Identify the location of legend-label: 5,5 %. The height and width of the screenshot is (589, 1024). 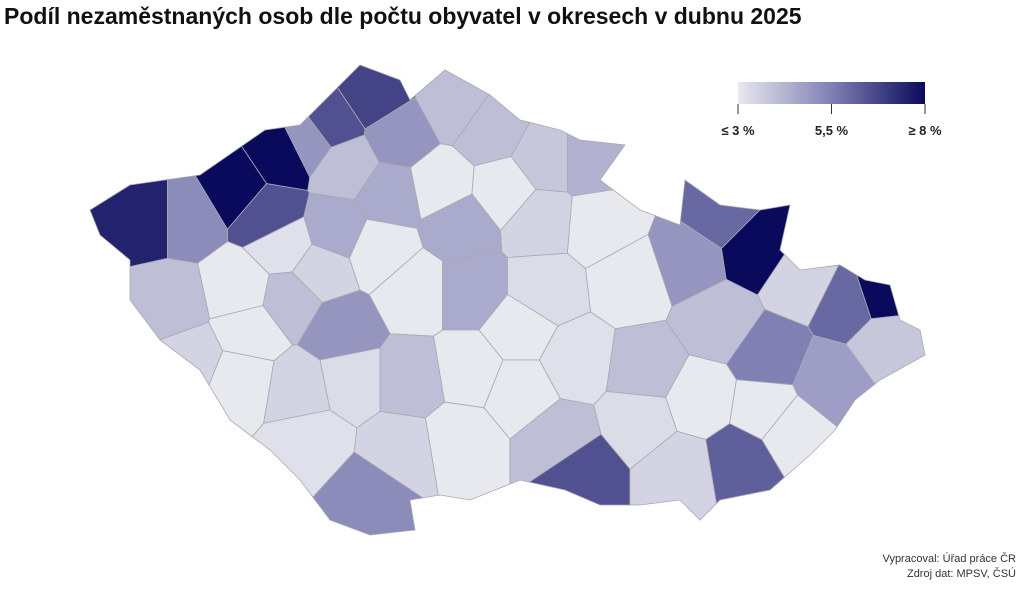
(832, 130).